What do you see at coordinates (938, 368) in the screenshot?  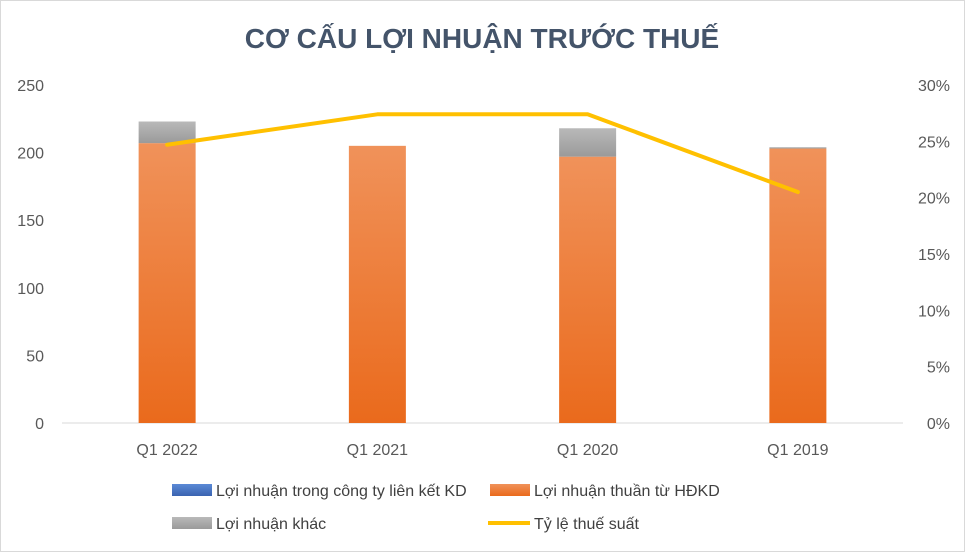 I see `y-right-tick-label: 5%` at bounding box center [938, 368].